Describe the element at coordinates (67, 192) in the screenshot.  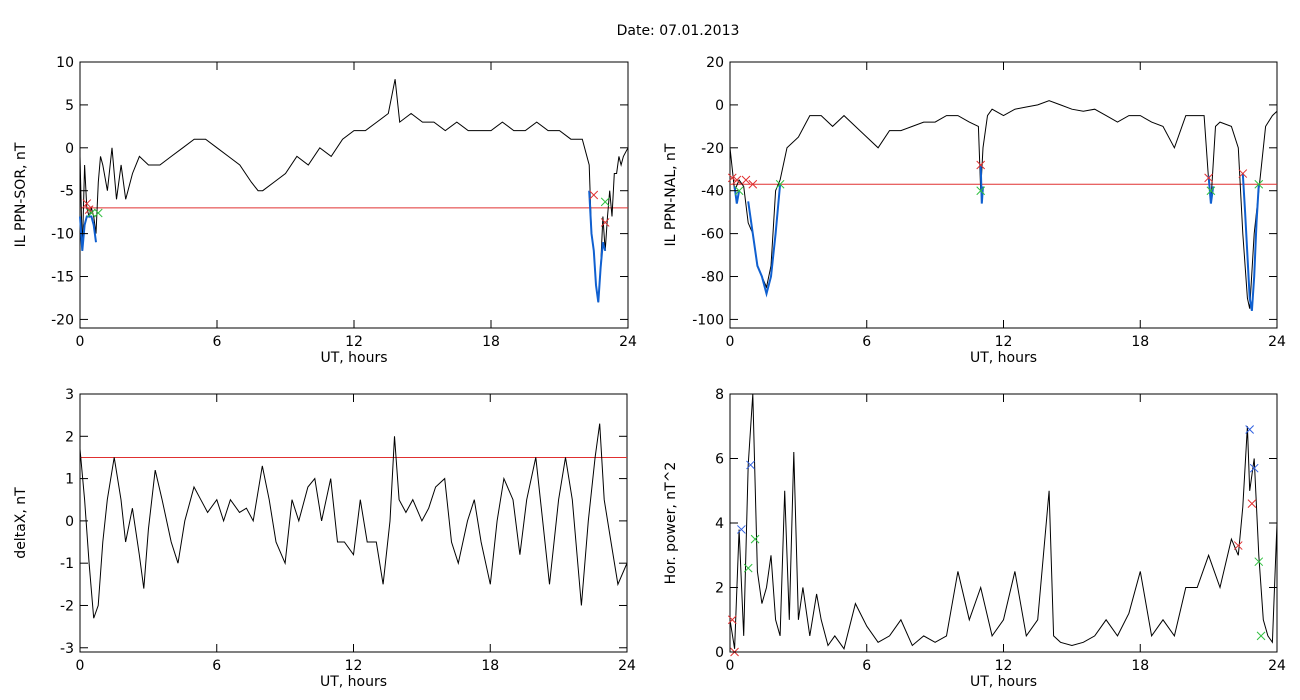
I see `y-tick-label: -5` at that location.